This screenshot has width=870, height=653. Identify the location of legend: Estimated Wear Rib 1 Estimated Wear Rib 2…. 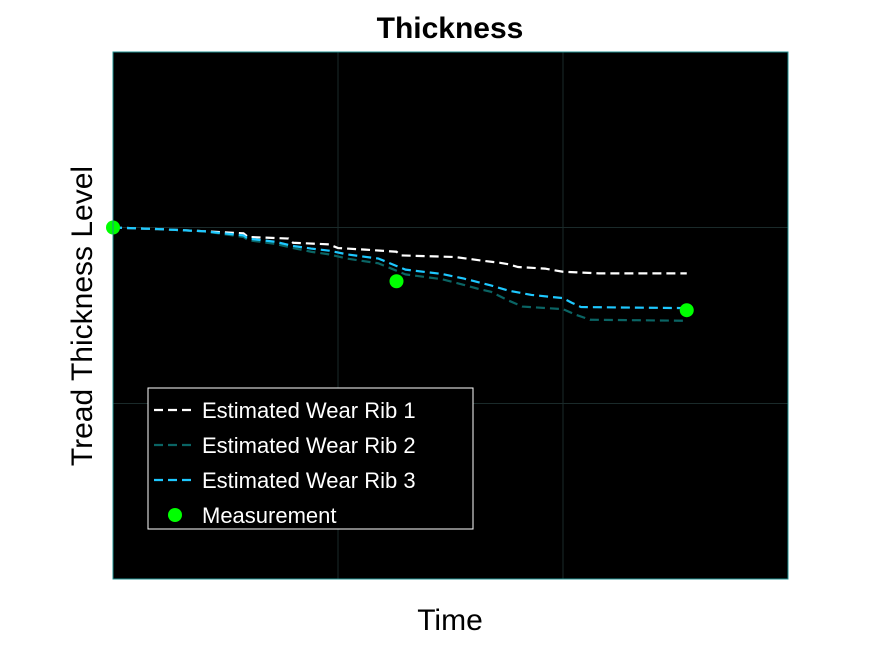
(310, 458).